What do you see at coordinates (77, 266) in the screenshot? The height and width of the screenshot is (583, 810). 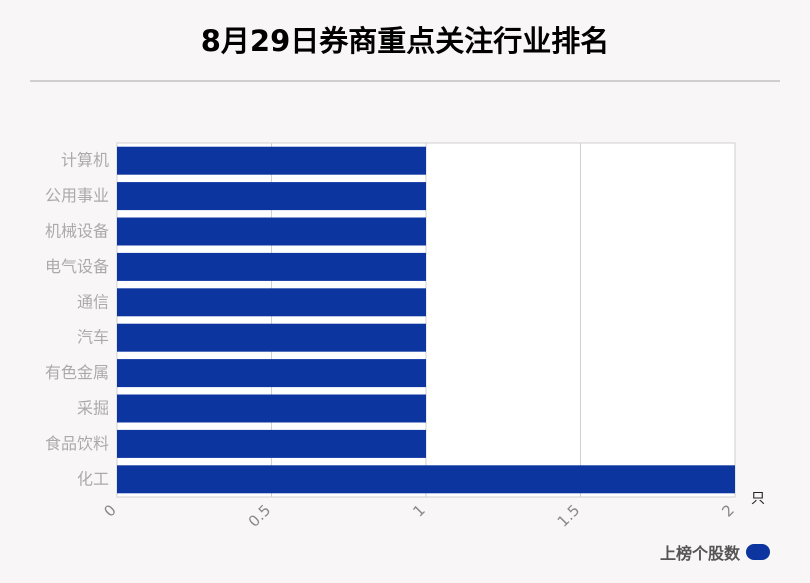 I see `y-category-label: 电气设备` at bounding box center [77, 266].